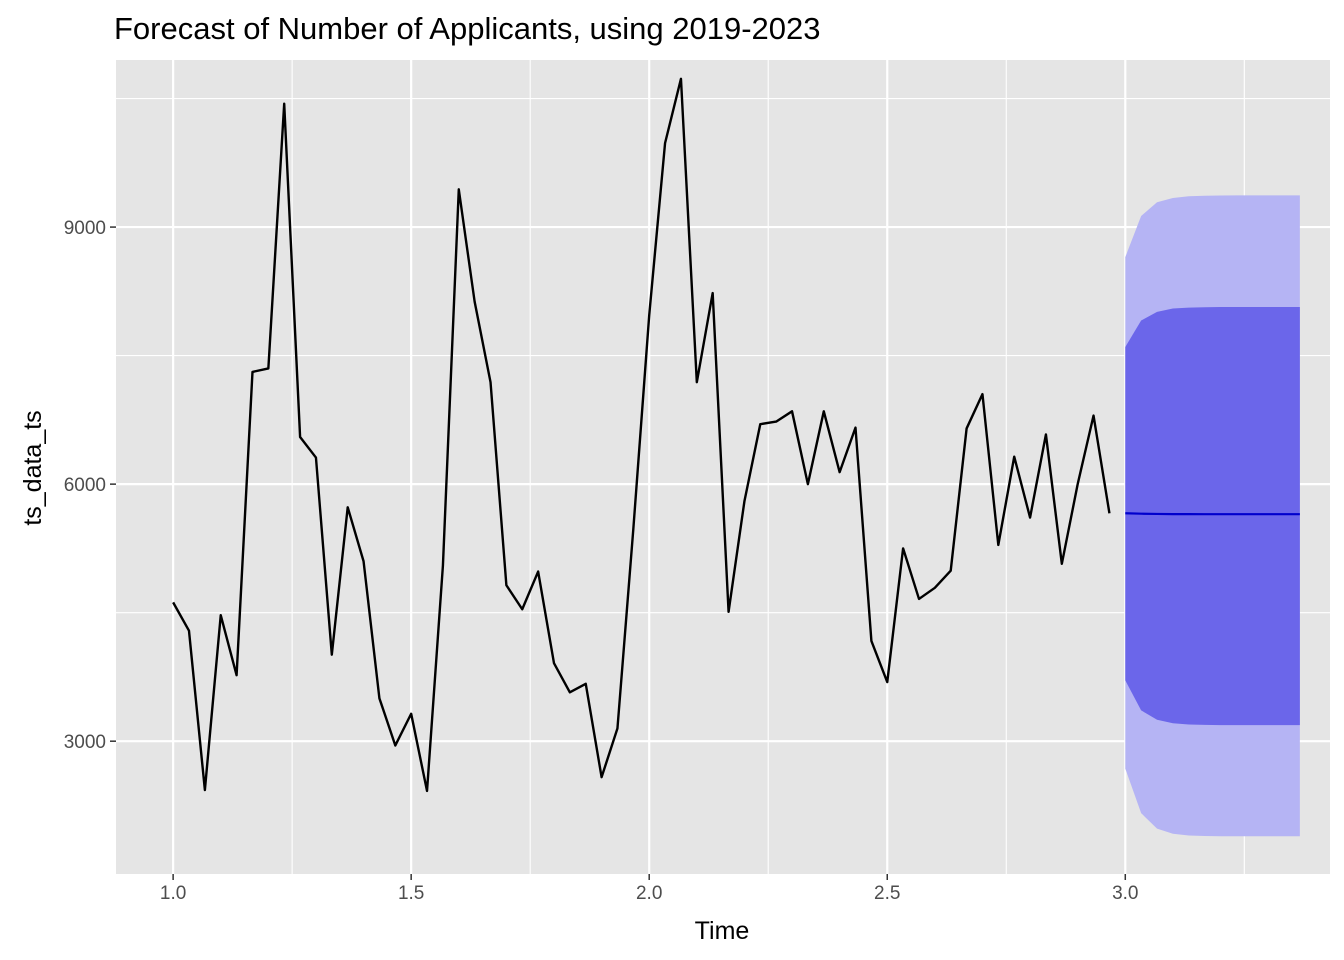 This screenshot has width=1344, height=960. Describe the element at coordinates (411, 893) in the screenshot. I see `x-tick-label: 1.5` at that location.